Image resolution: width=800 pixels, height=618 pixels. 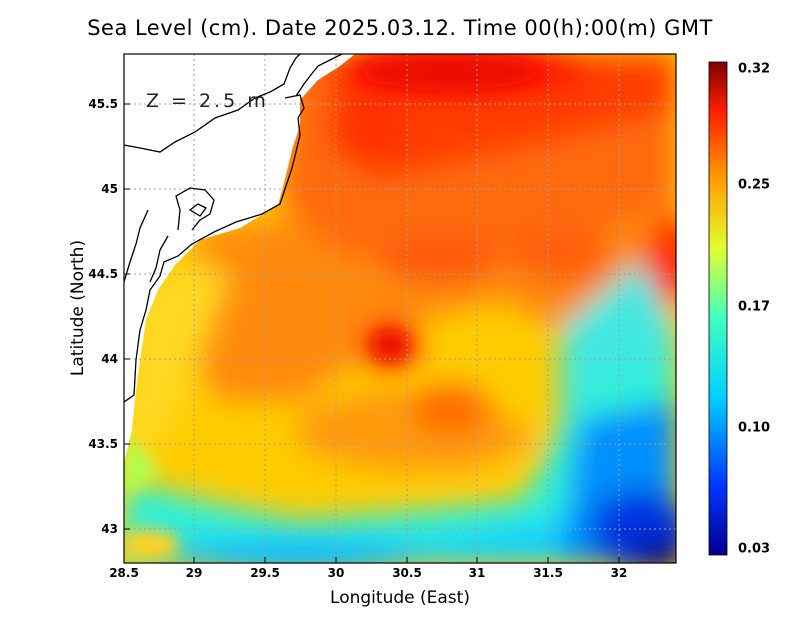 What do you see at coordinates (754, 69) in the screenshot?
I see `colorbar-label: 0.32` at bounding box center [754, 69].